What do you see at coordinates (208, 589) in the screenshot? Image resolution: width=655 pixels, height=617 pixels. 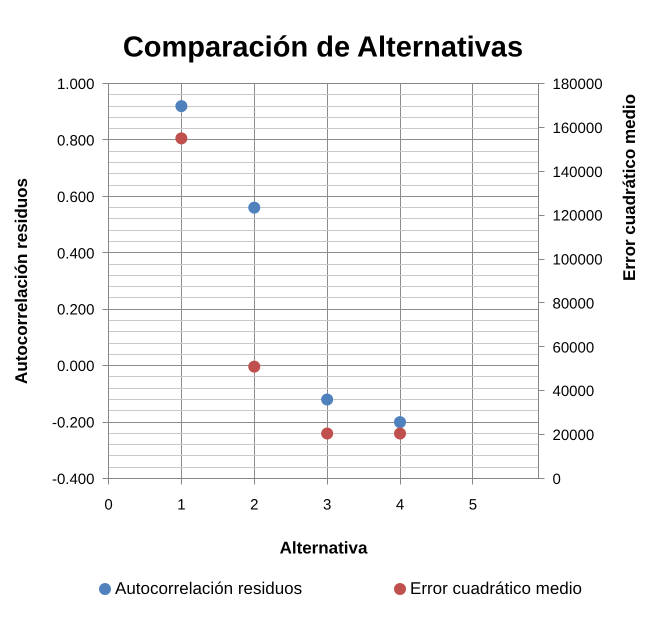 I see `legend-label: Autocorrelación residuos` at bounding box center [208, 589].